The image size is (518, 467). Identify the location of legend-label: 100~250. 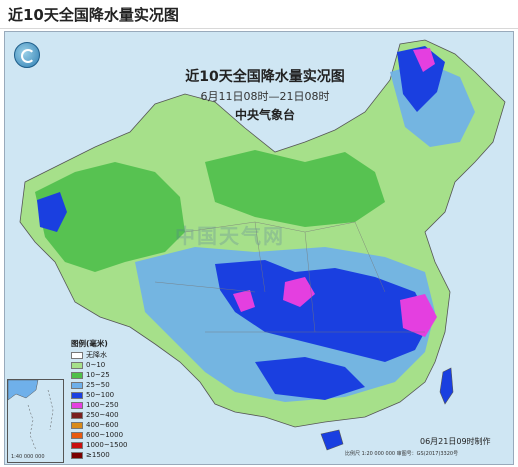
(102, 405).